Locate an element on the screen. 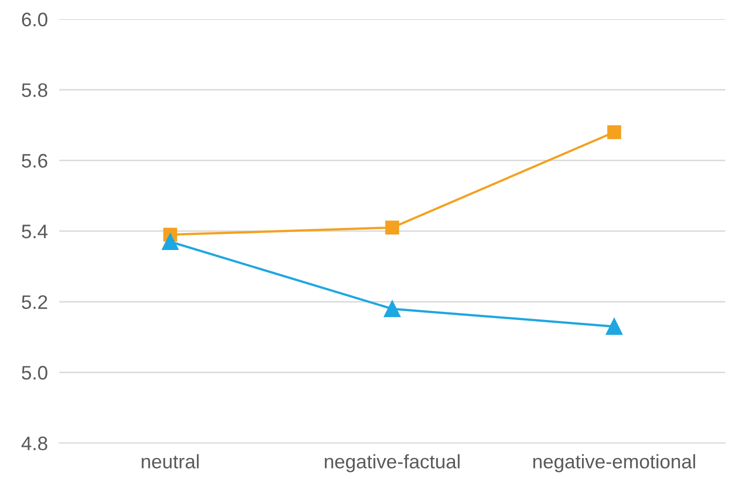 This screenshot has height=479, width=740. y-tick-label: 4.8 is located at coordinates (35, 443).